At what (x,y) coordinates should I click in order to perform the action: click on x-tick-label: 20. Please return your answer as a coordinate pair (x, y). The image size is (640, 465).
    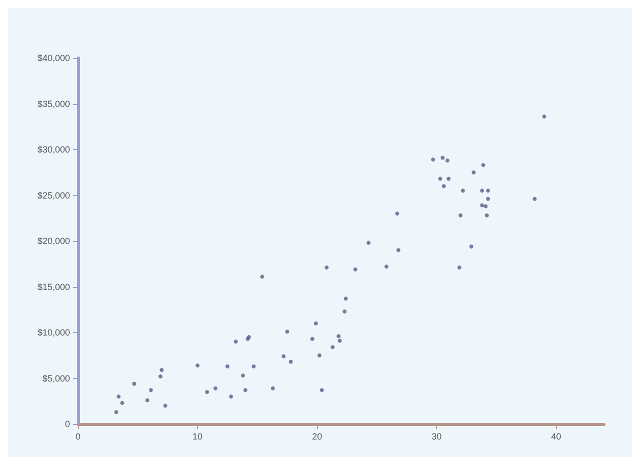
    Looking at the image, I should click on (317, 437).